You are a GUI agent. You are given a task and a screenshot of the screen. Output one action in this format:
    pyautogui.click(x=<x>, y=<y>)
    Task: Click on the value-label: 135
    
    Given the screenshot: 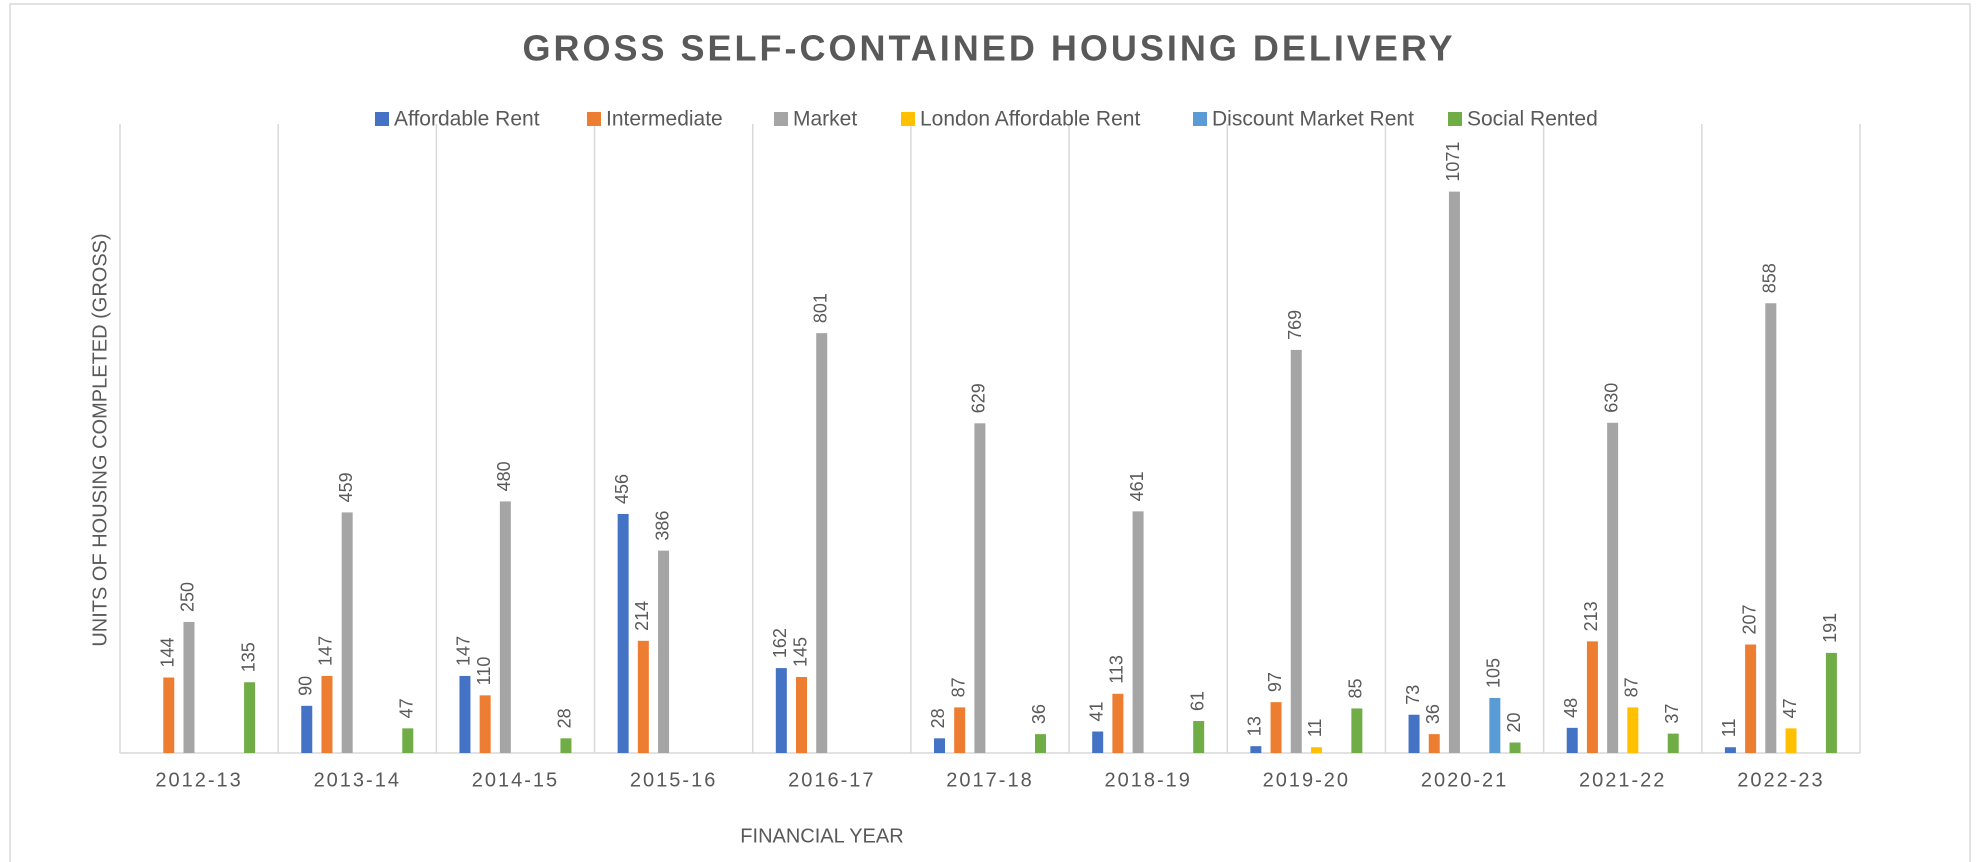 What is the action you would take?
    pyautogui.click(x=248, y=657)
    